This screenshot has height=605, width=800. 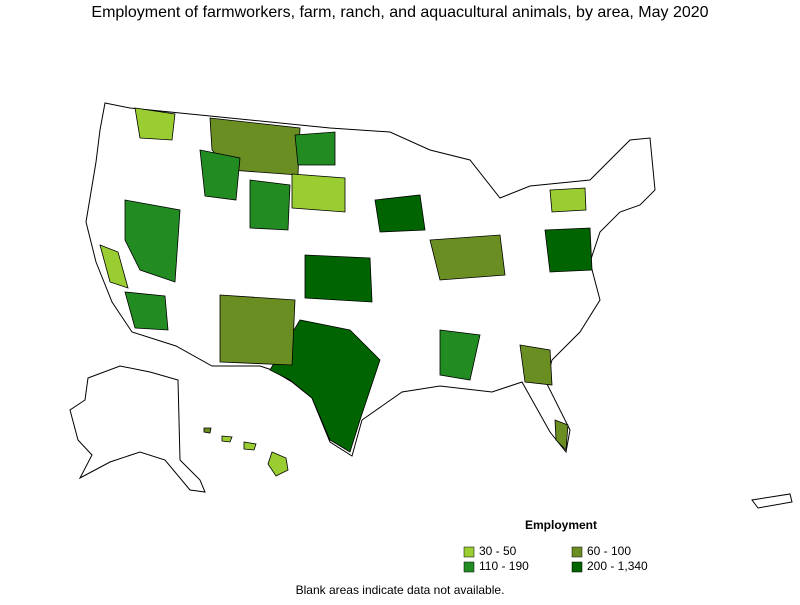 I want to click on legend-label: 30 - 50, so click(x=498, y=551).